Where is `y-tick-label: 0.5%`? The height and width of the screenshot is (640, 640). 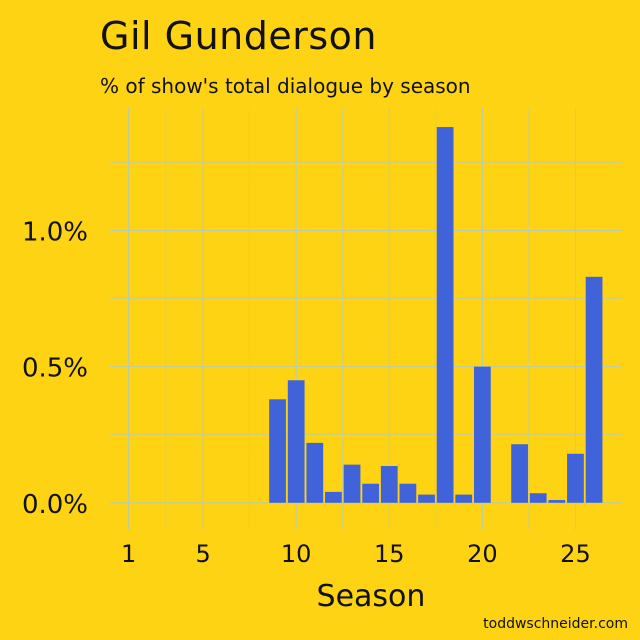 y-tick-label: 0.5% is located at coordinates (55, 369).